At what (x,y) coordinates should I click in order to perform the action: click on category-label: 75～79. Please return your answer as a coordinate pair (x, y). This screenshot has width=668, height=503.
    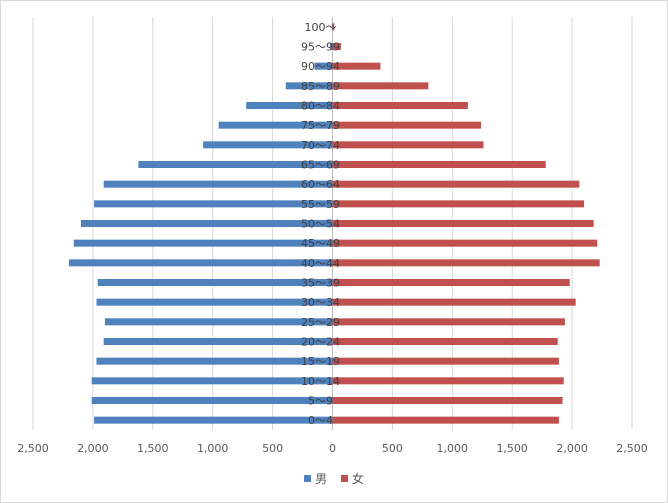
    Looking at the image, I should click on (320, 125).